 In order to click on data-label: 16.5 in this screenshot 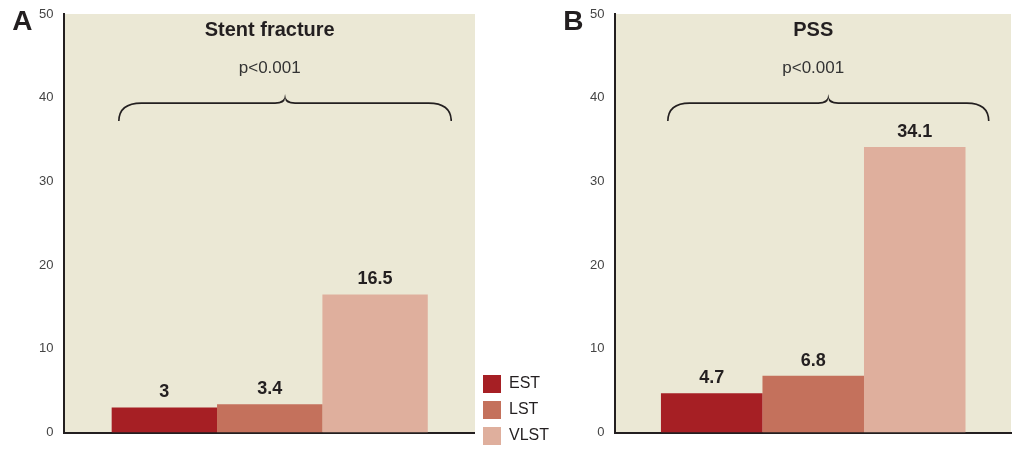, I will do `click(375, 278)`.